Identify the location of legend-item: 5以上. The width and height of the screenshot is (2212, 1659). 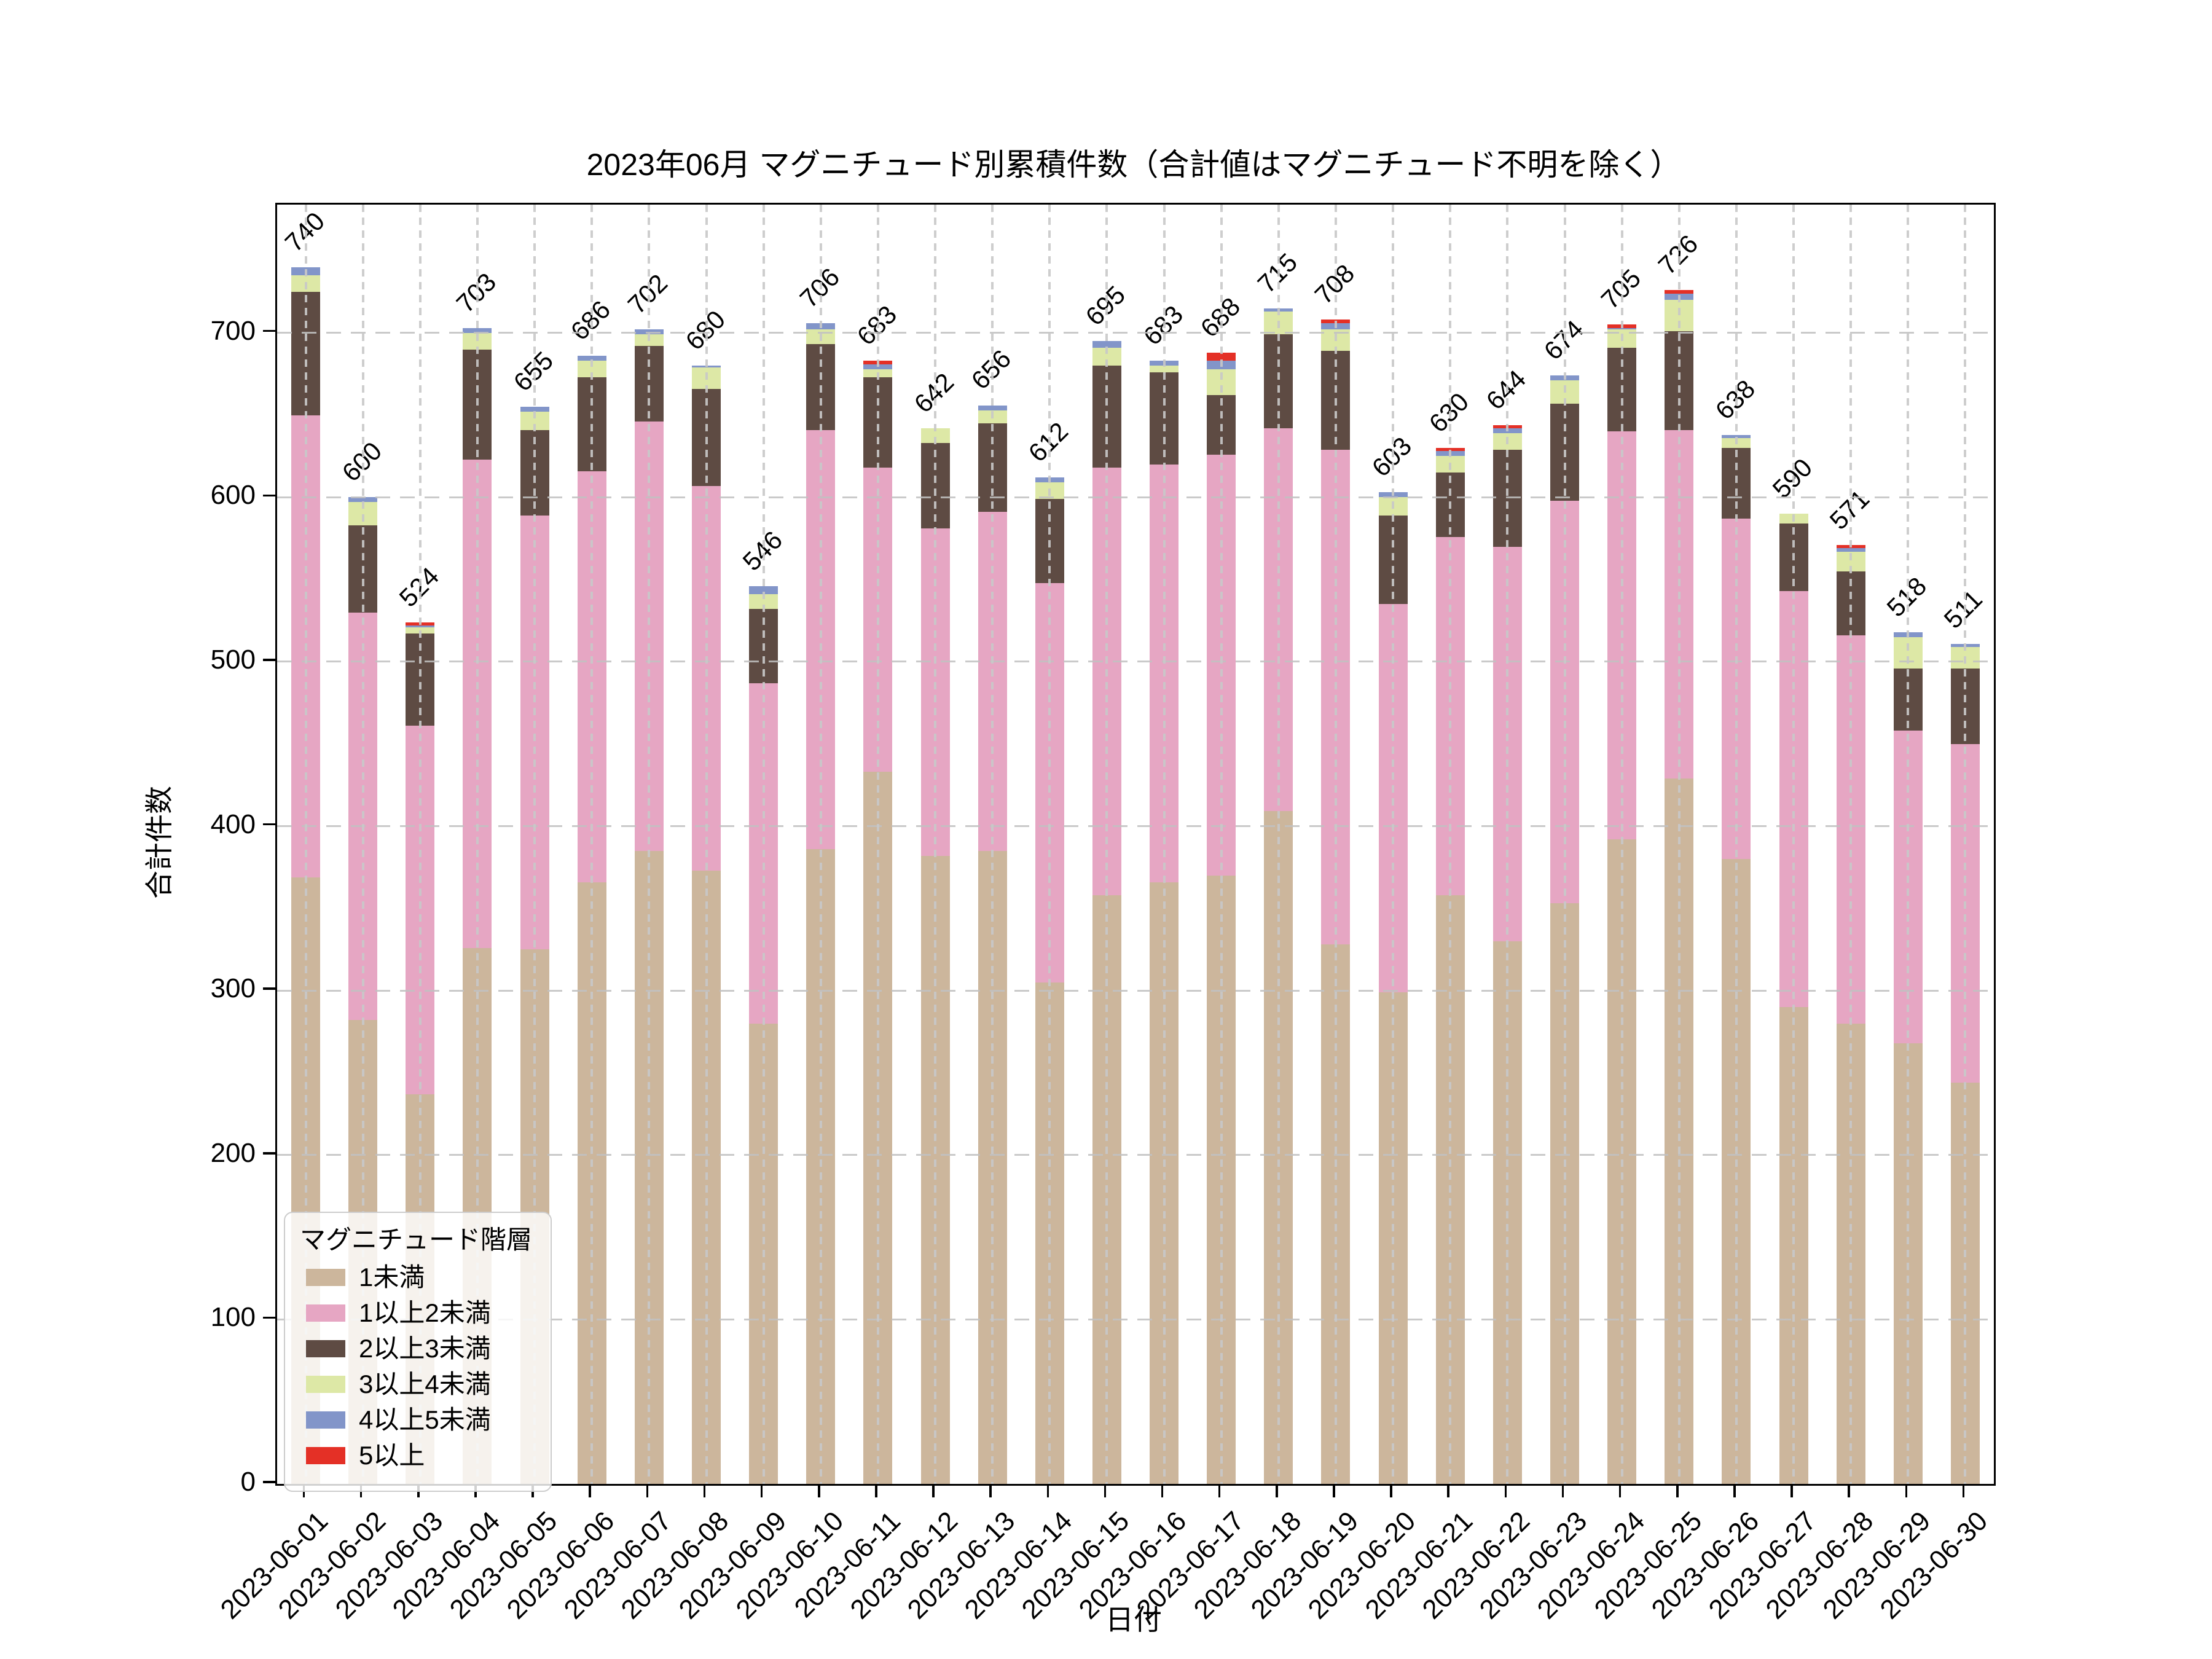
(419, 1455).